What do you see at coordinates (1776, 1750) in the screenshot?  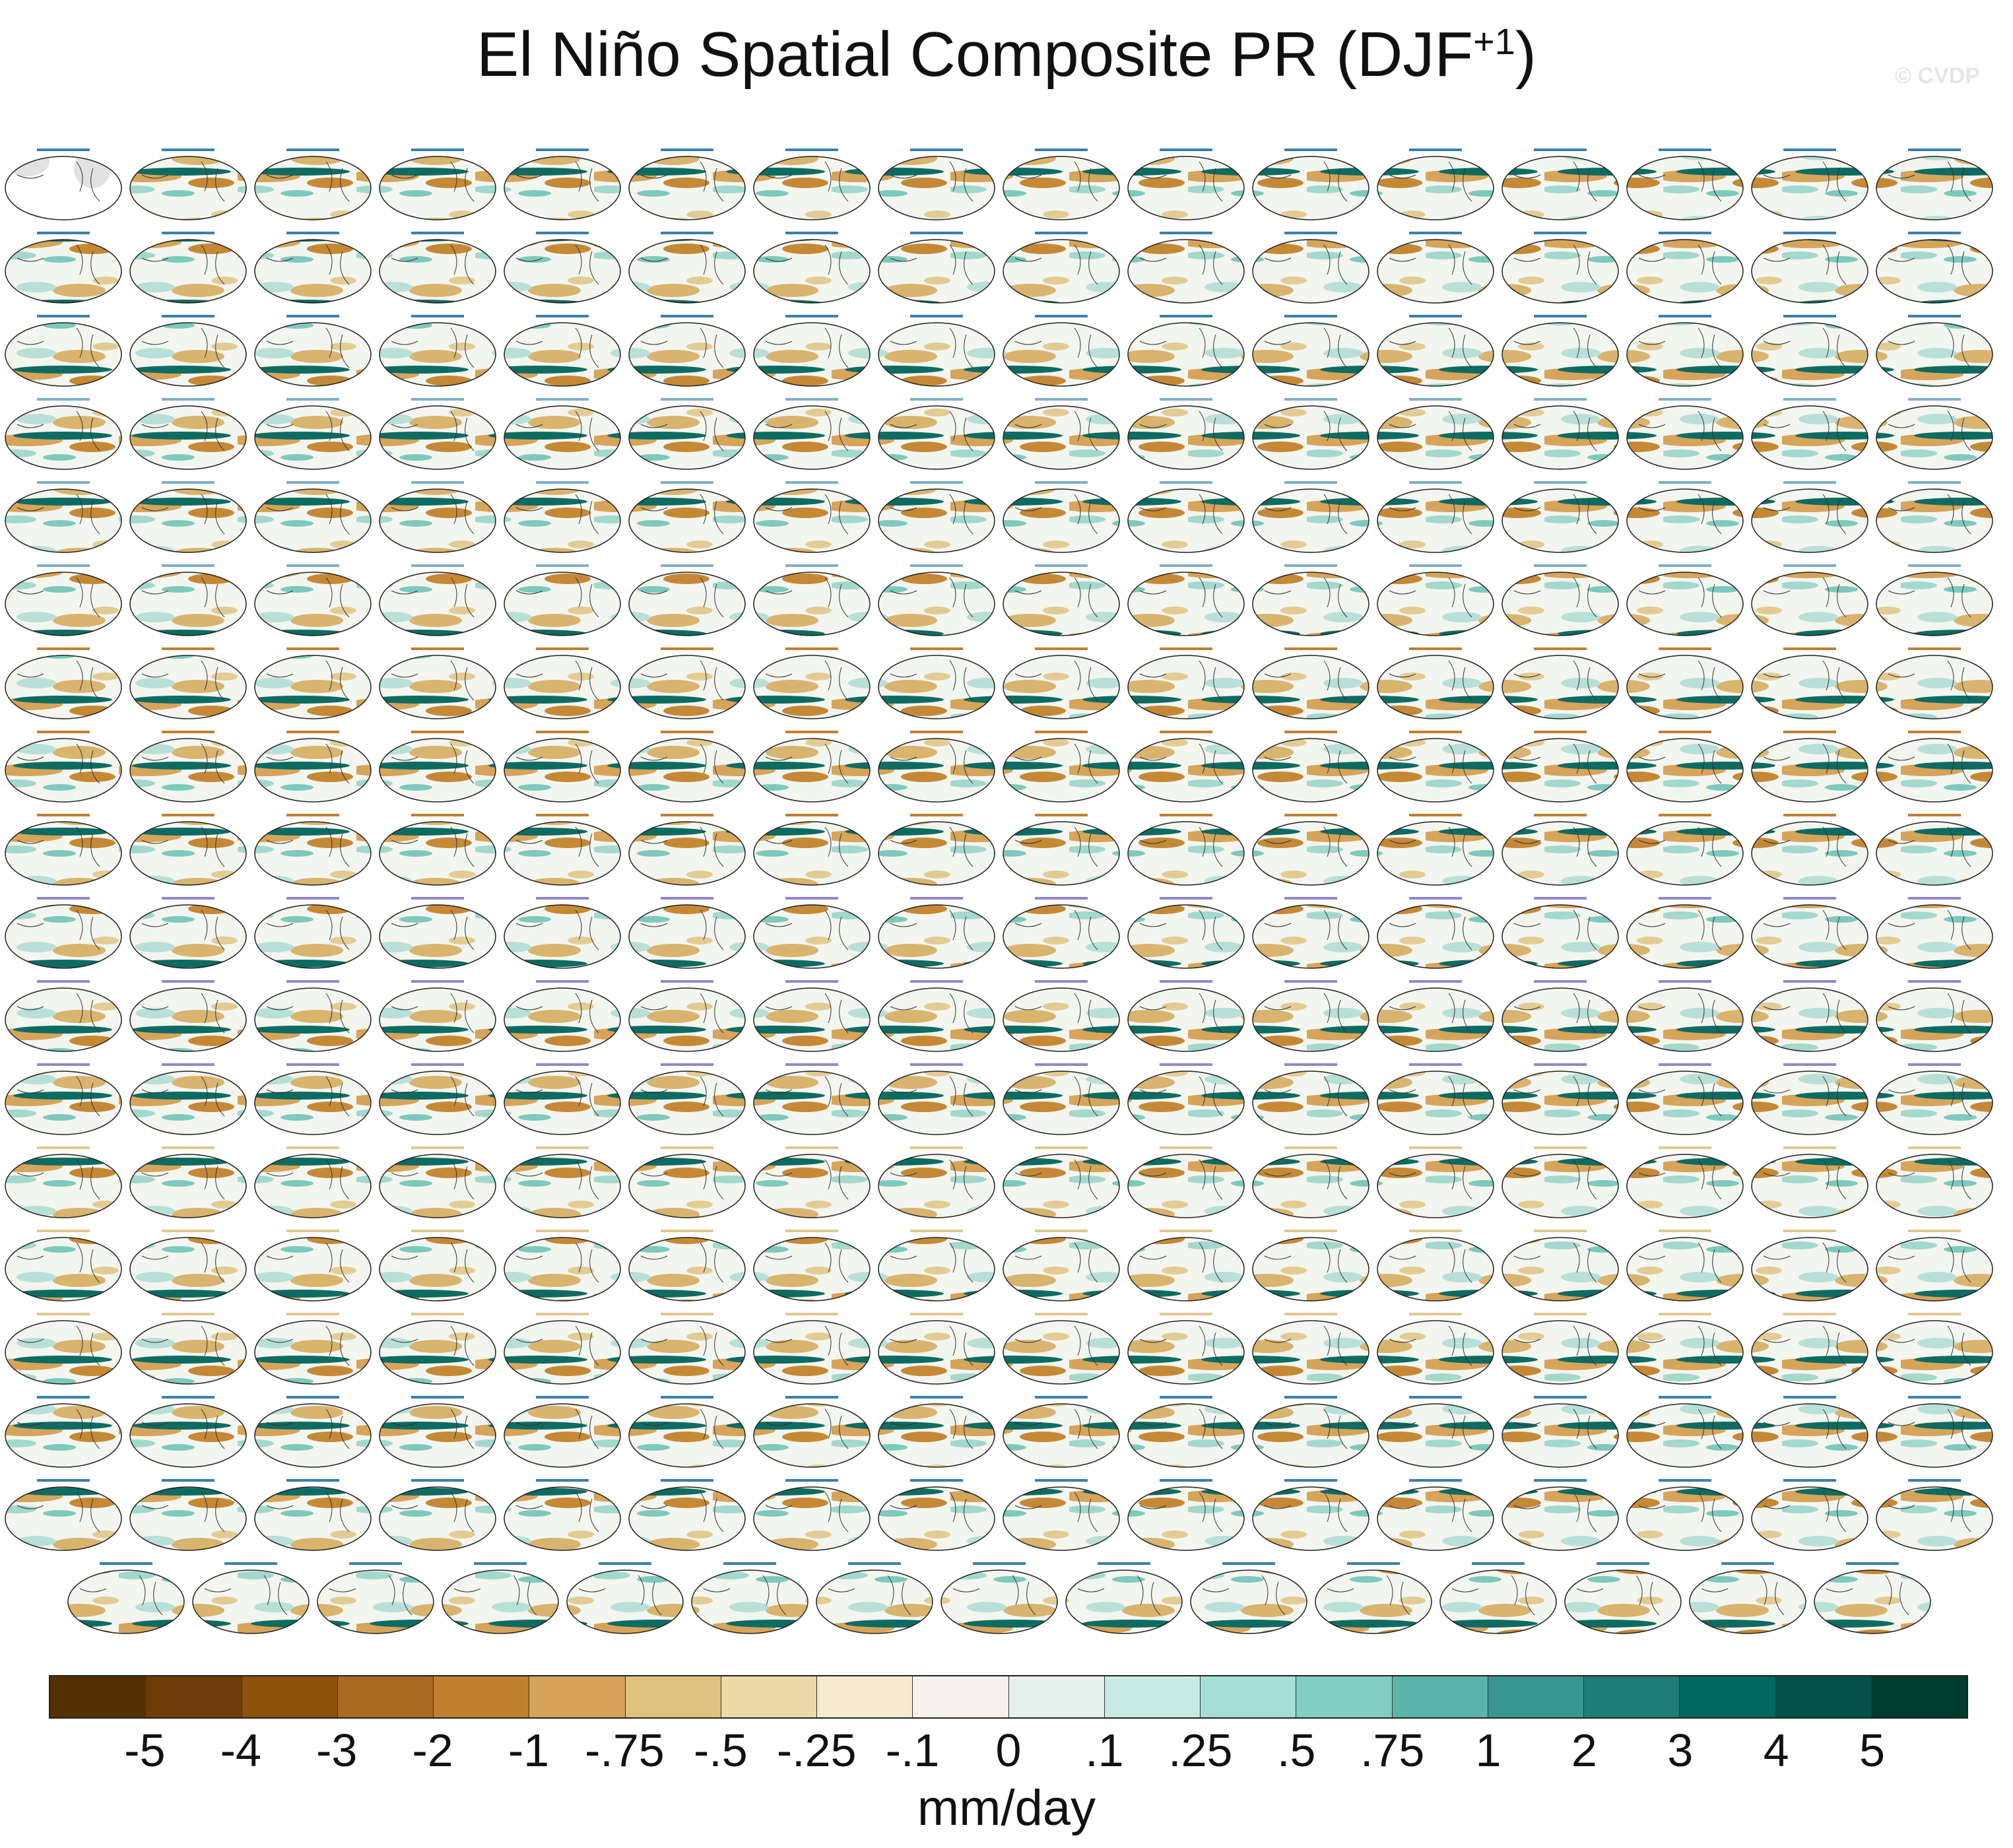 I see `colorbar-tick-label: 4` at bounding box center [1776, 1750].